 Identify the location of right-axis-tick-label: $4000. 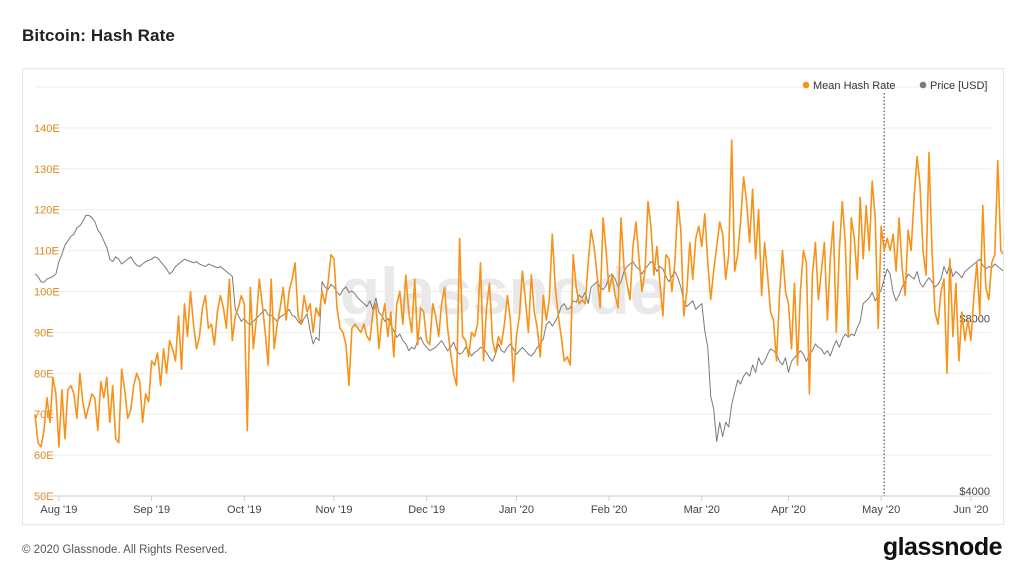
(974, 492).